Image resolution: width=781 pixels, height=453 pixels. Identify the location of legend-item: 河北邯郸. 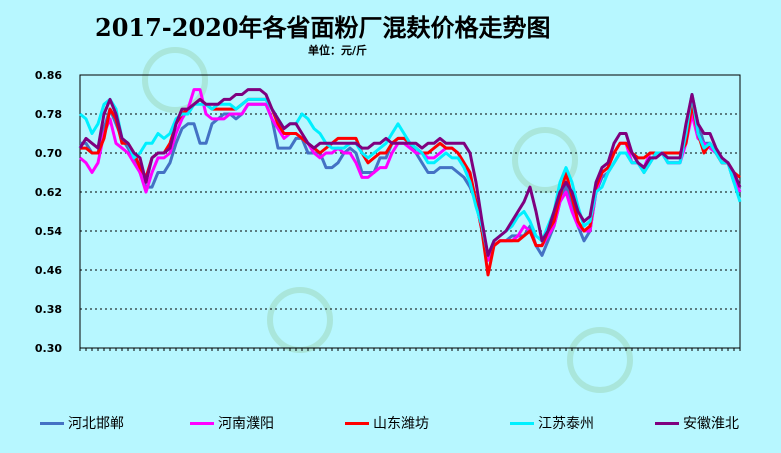
(82, 423).